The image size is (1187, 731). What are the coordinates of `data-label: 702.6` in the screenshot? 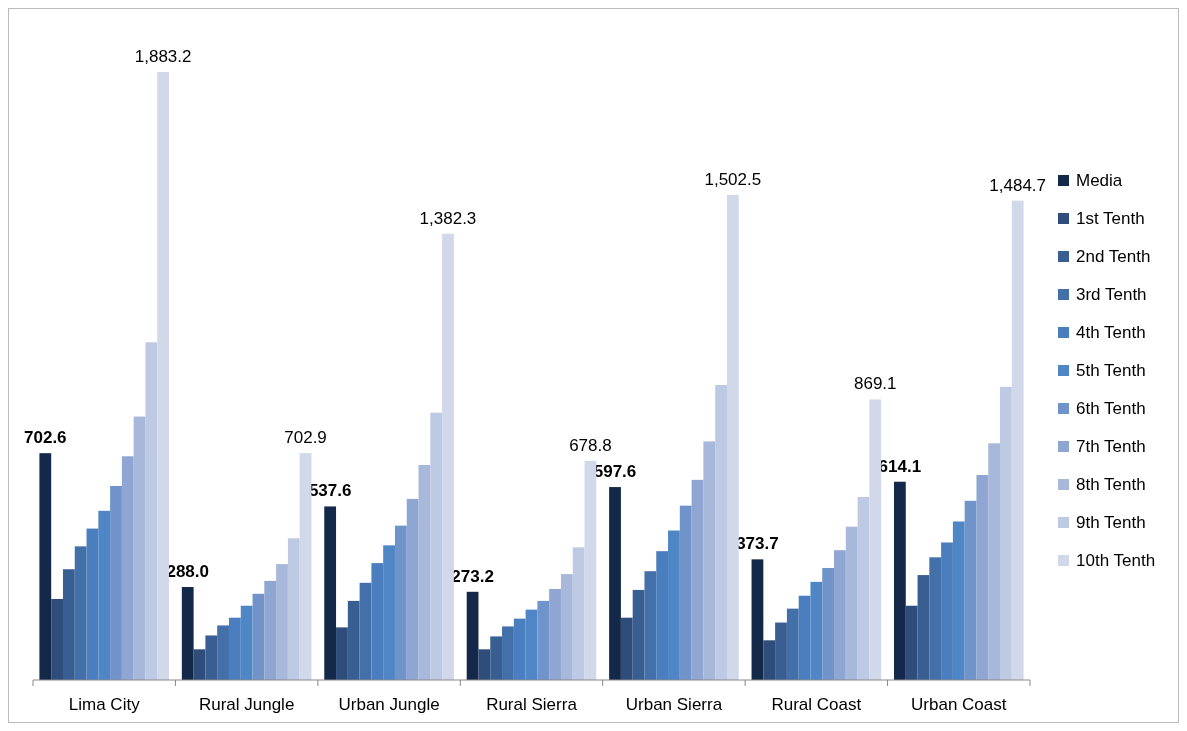 It's located at (45, 438).